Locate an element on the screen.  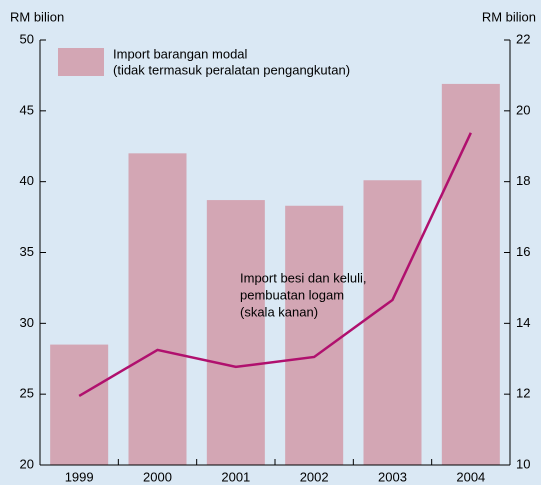
y-tick-label: 30 is located at coordinates (27, 322).